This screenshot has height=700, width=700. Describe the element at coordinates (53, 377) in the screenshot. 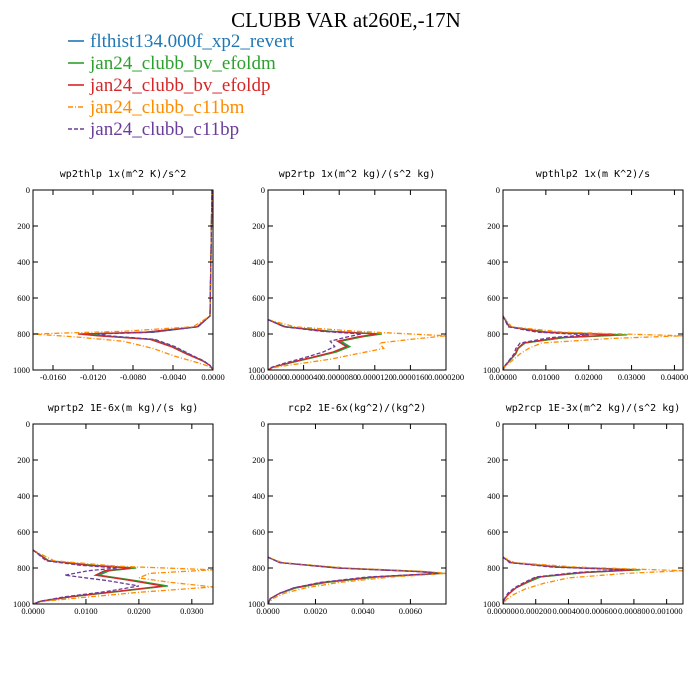

I see `x-tick-label: -0.0160` at that location.